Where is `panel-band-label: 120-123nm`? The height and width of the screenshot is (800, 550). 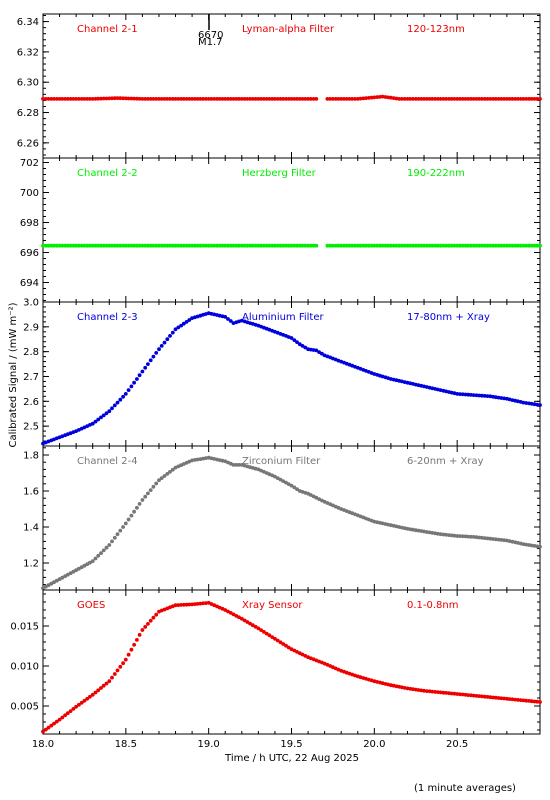 panel-band-label: 120-123nm is located at coordinates (436, 29).